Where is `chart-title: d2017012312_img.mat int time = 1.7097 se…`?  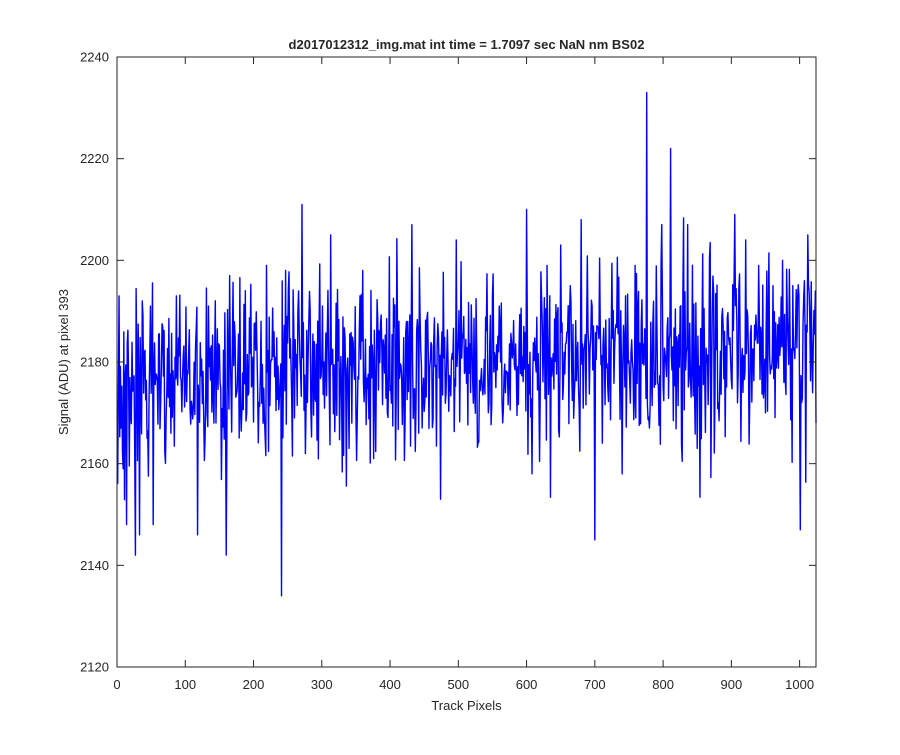
chart-title: d2017012312_img.mat int time = 1.7097 se… is located at coordinates (467, 44).